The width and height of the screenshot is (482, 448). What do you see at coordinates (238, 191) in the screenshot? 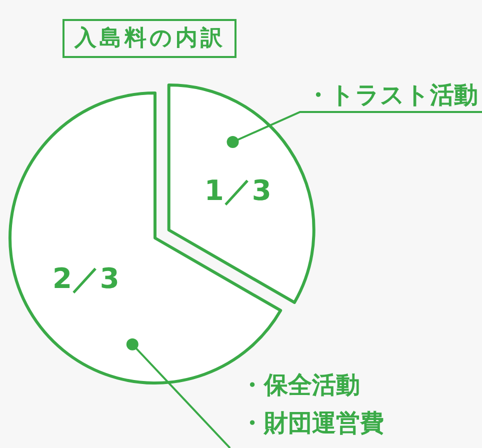
I see `text: 1／3` at bounding box center [238, 191].